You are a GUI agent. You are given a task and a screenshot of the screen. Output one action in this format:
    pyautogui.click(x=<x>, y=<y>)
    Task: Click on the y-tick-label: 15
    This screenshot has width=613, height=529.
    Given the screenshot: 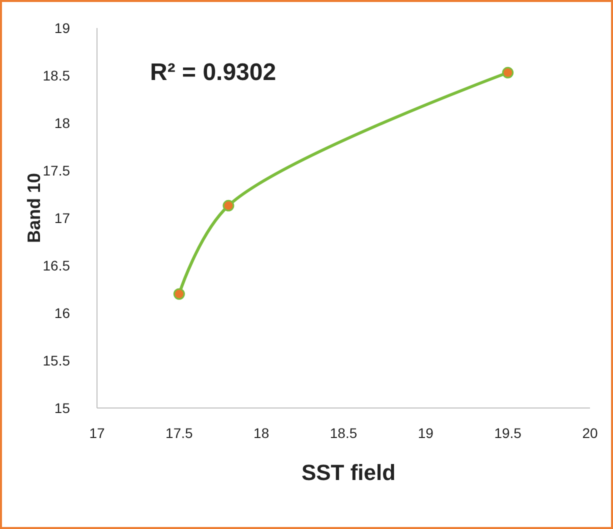 What is the action you would take?
    pyautogui.click(x=62, y=408)
    